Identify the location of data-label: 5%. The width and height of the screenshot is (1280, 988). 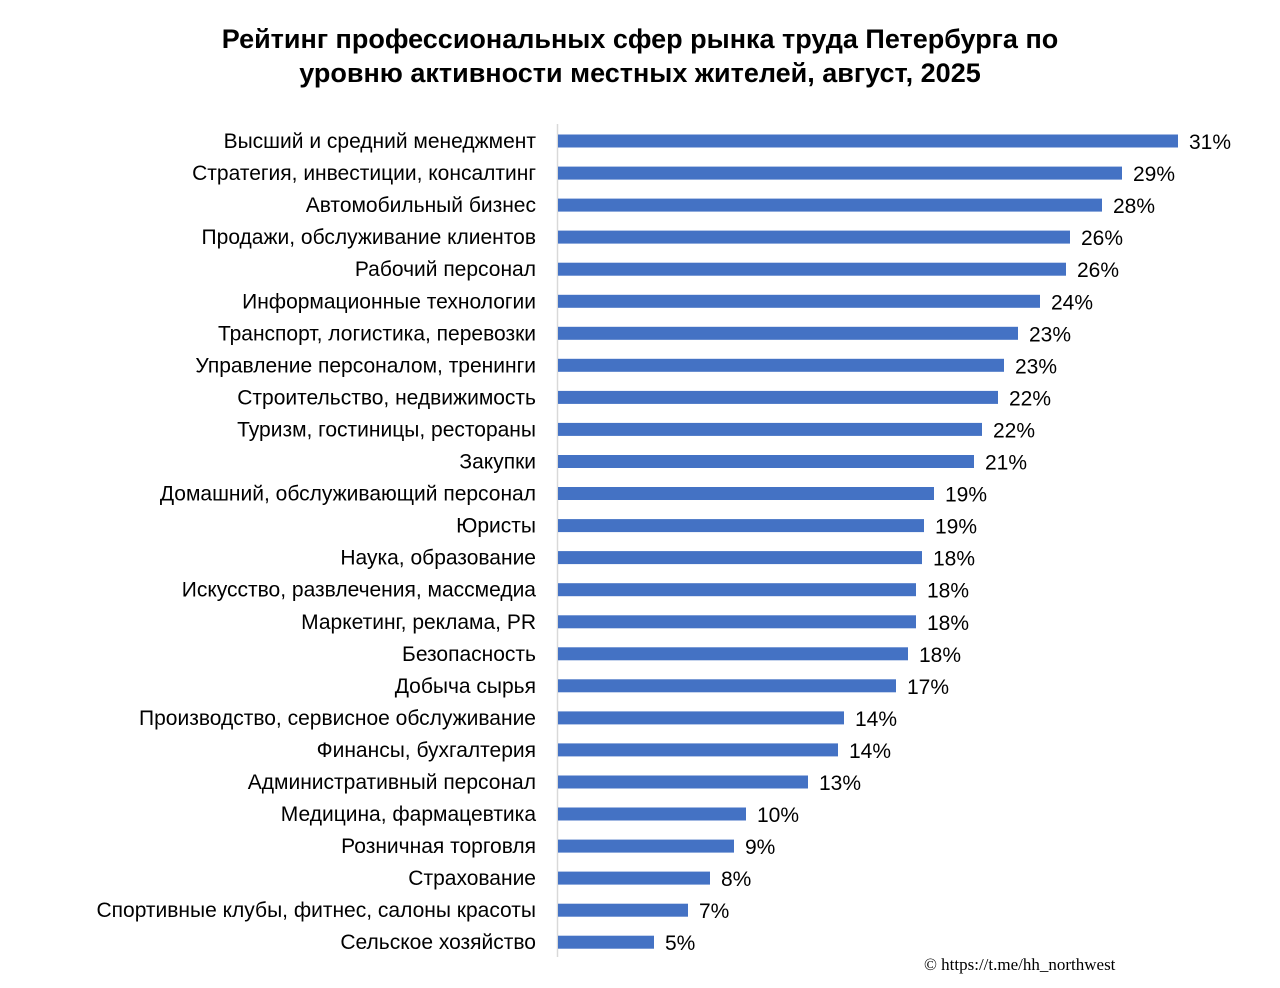
(680, 943).